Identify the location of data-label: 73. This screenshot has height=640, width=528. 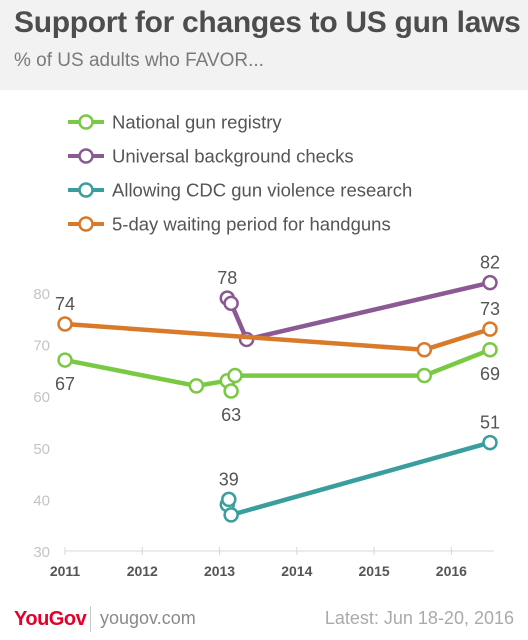
(490, 309).